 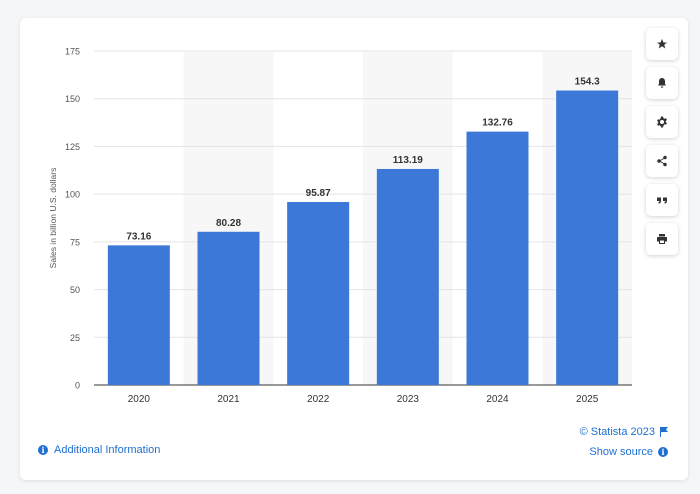 What do you see at coordinates (72, 195) in the screenshot?
I see `y-tick-label: 100` at bounding box center [72, 195].